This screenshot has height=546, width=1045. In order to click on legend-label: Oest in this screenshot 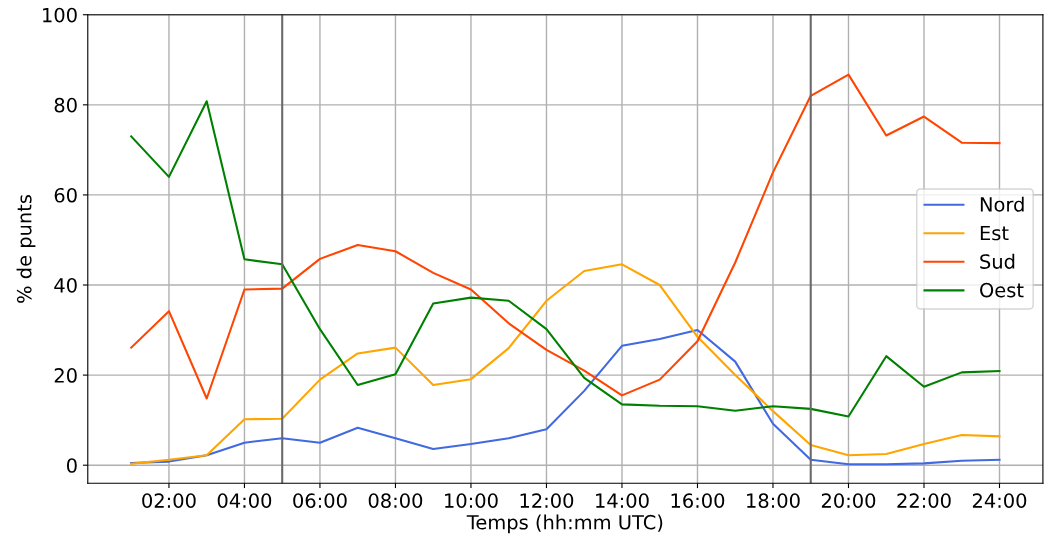, I will do `click(1002, 290)`.